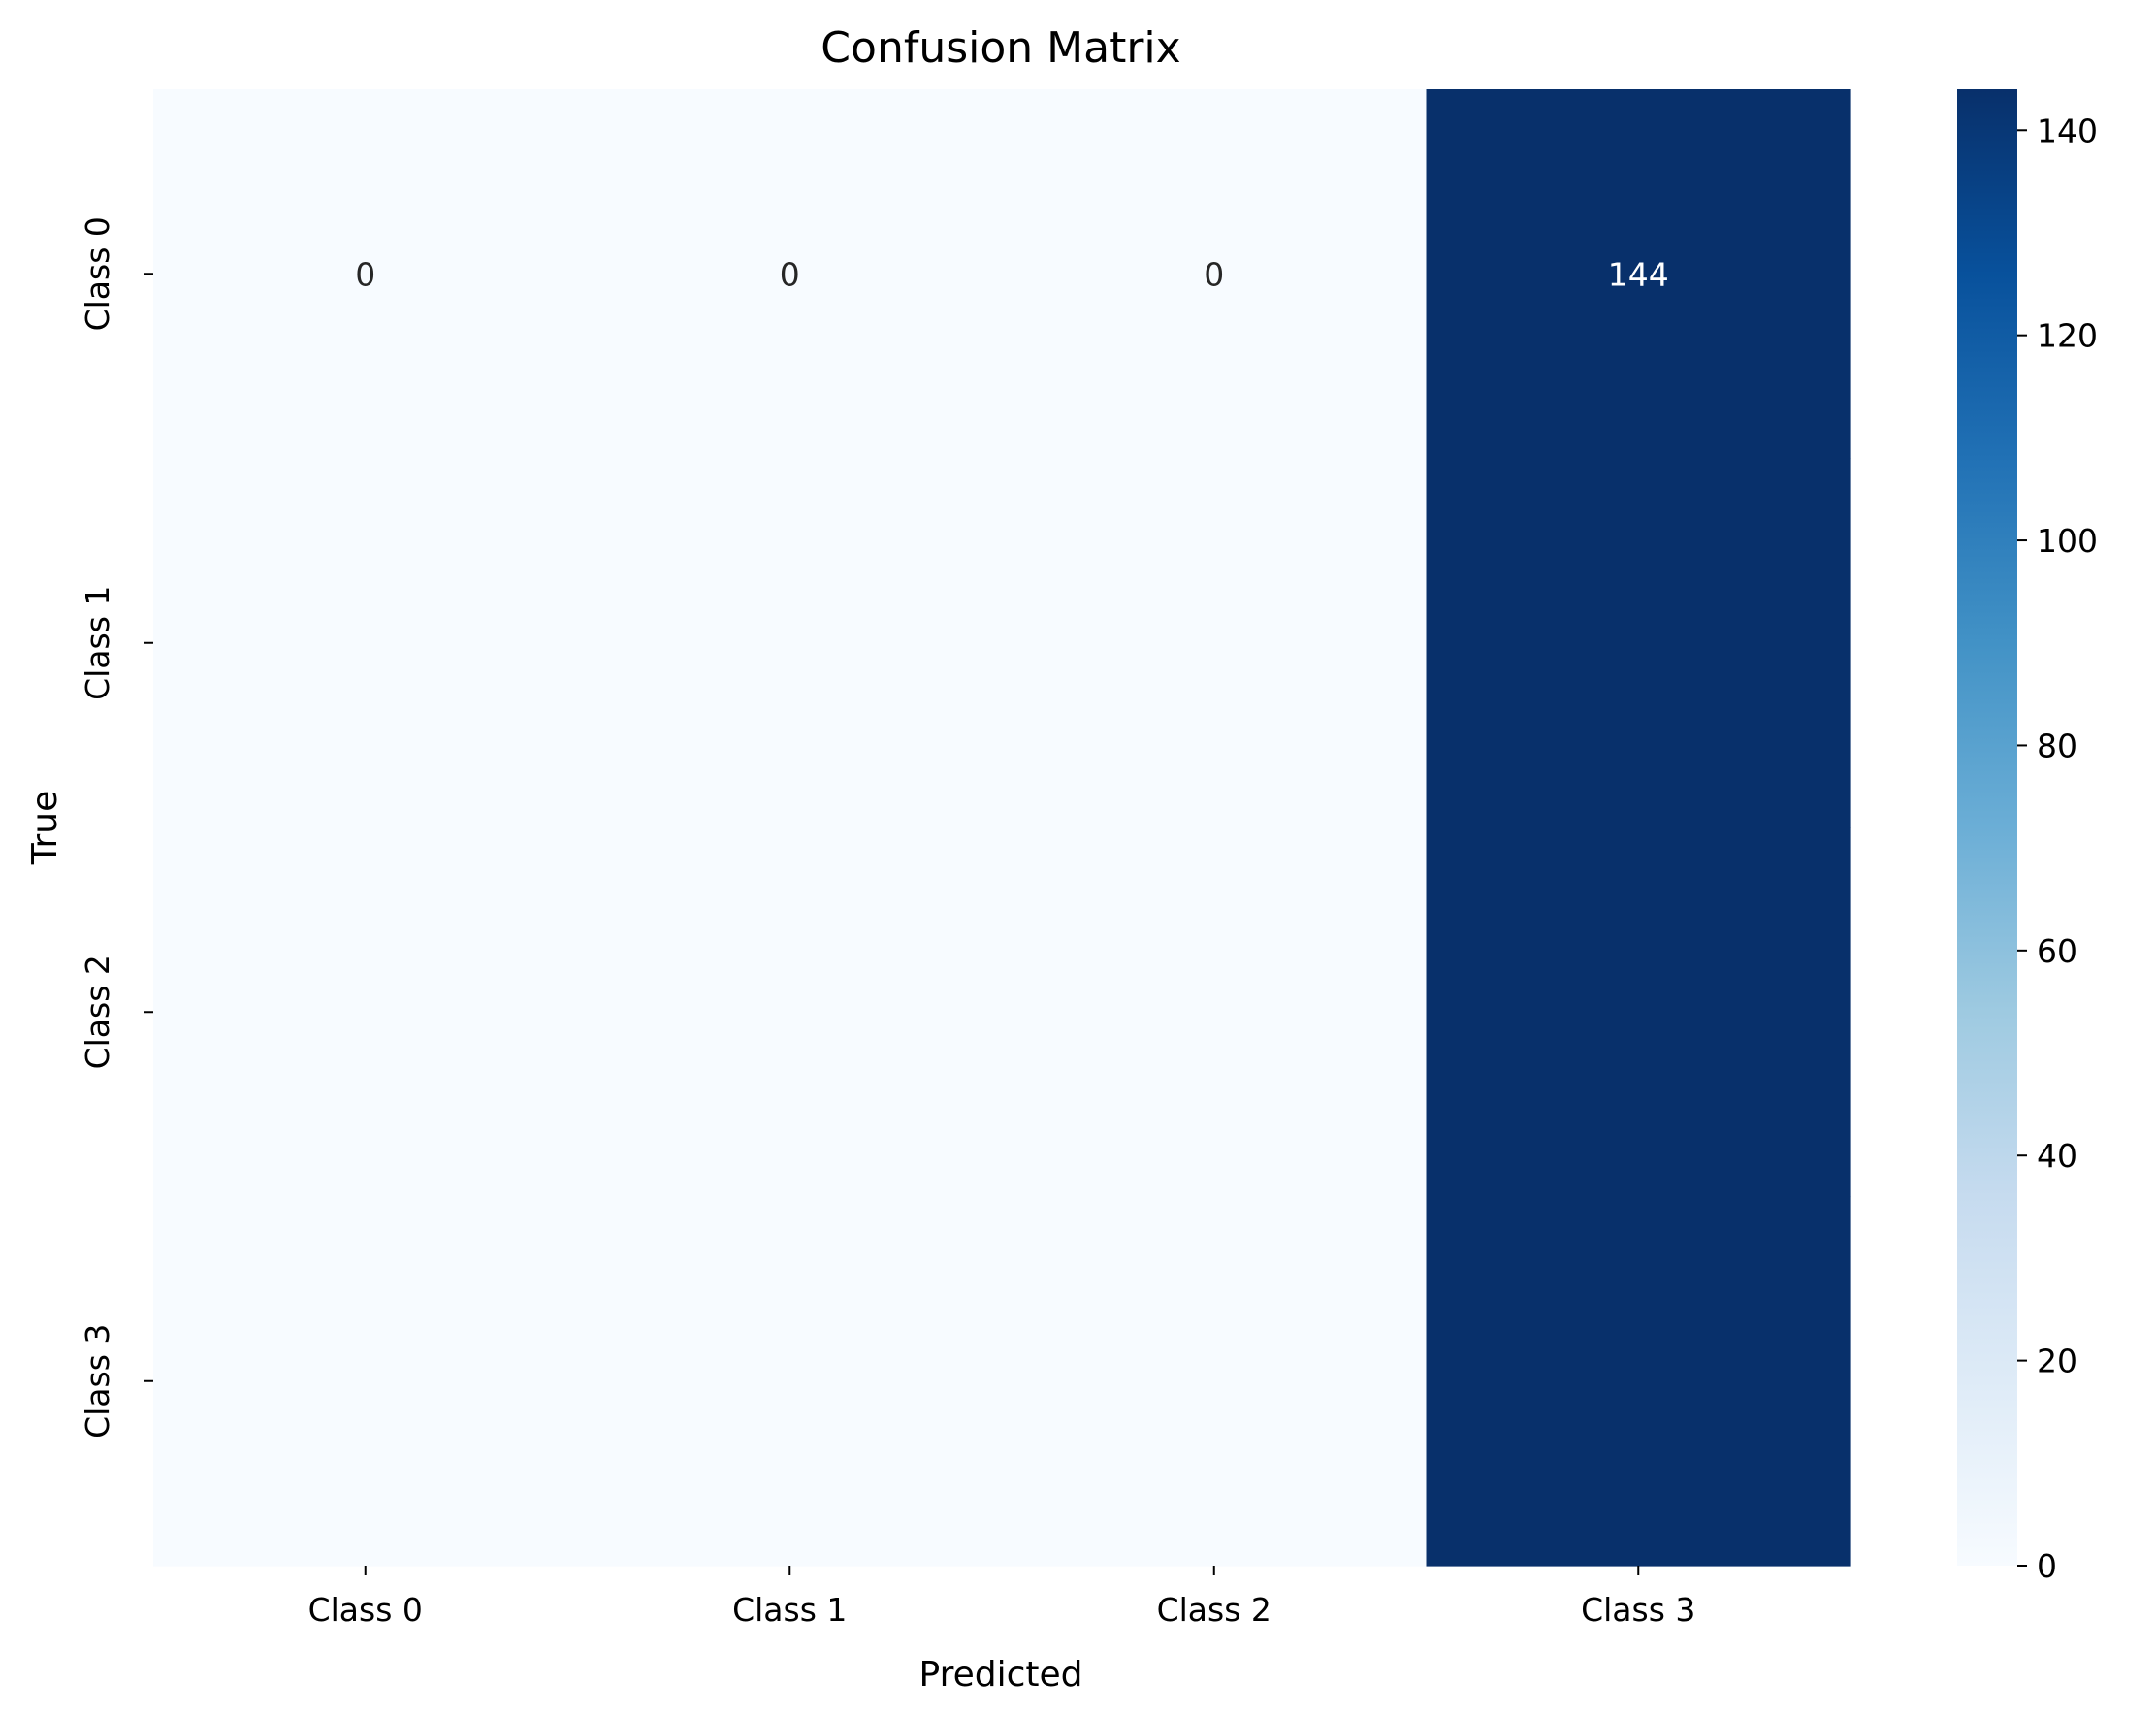 The image size is (2156, 1715). What do you see at coordinates (2057, 1156) in the screenshot?
I see `colorbar-tick-label: 40` at bounding box center [2057, 1156].